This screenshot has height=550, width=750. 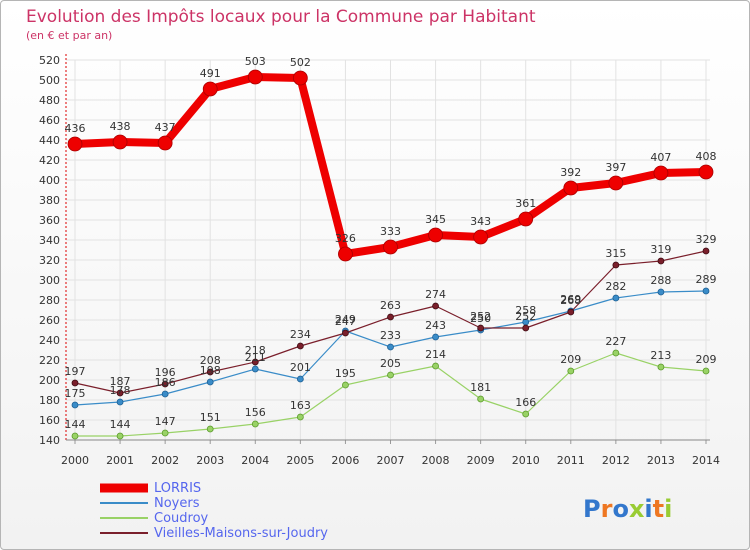 I want to click on data-label-lorris: 333, so click(x=390, y=231).